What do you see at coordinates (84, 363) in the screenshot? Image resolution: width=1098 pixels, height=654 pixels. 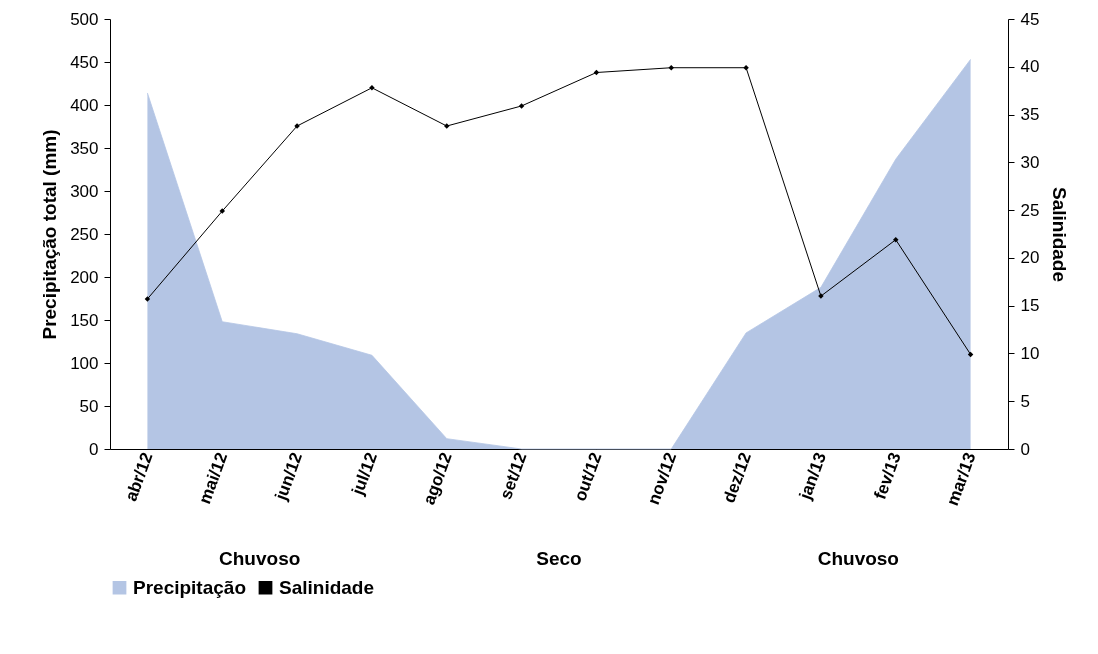 I see `y-tick-label: 100` at bounding box center [84, 363].